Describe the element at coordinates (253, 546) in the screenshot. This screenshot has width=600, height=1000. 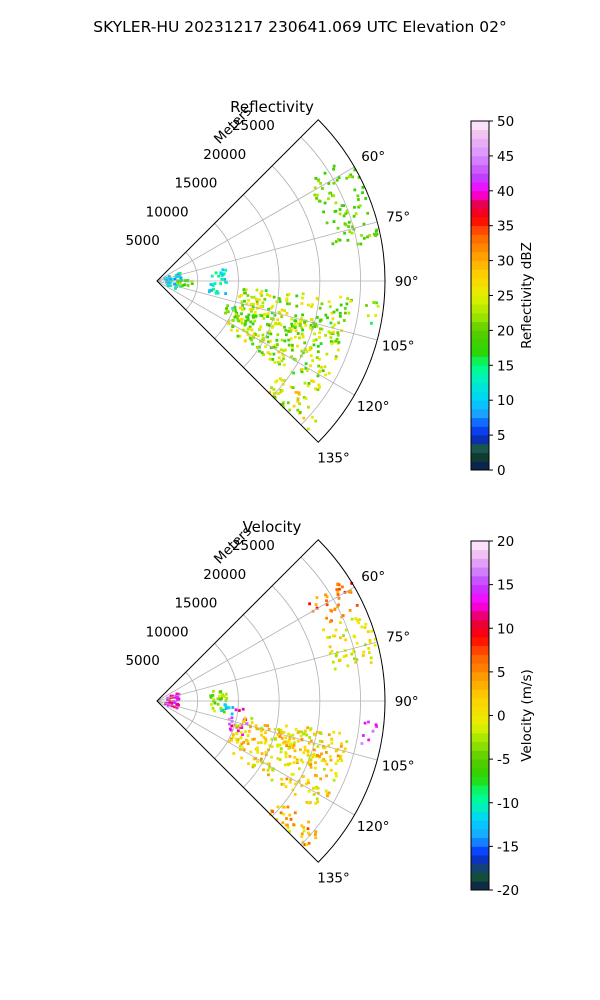
I see `radial-tick-label: 25000` at that location.